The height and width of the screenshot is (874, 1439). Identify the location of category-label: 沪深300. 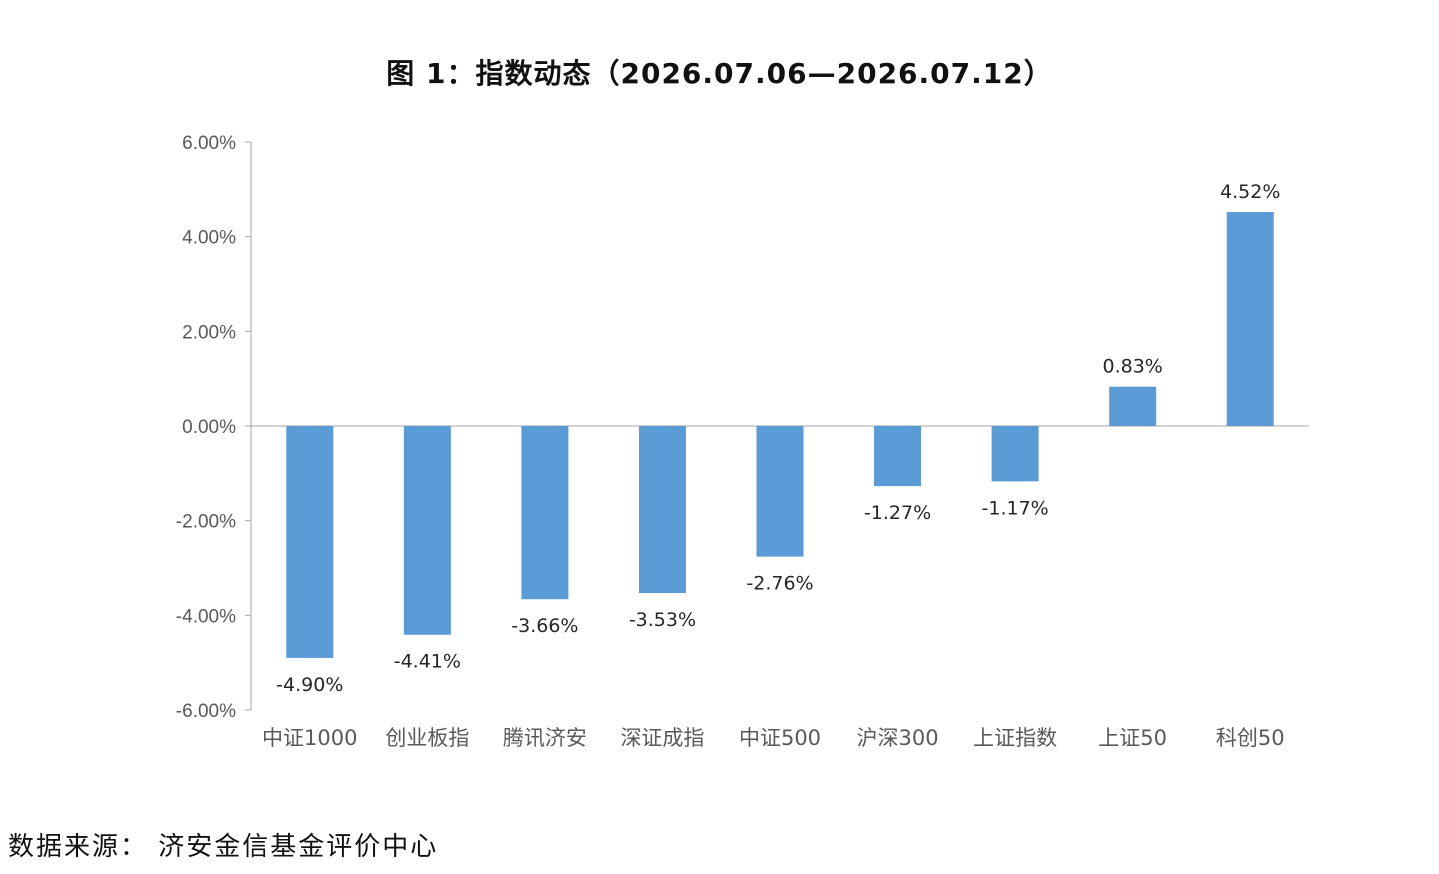
(898, 738).